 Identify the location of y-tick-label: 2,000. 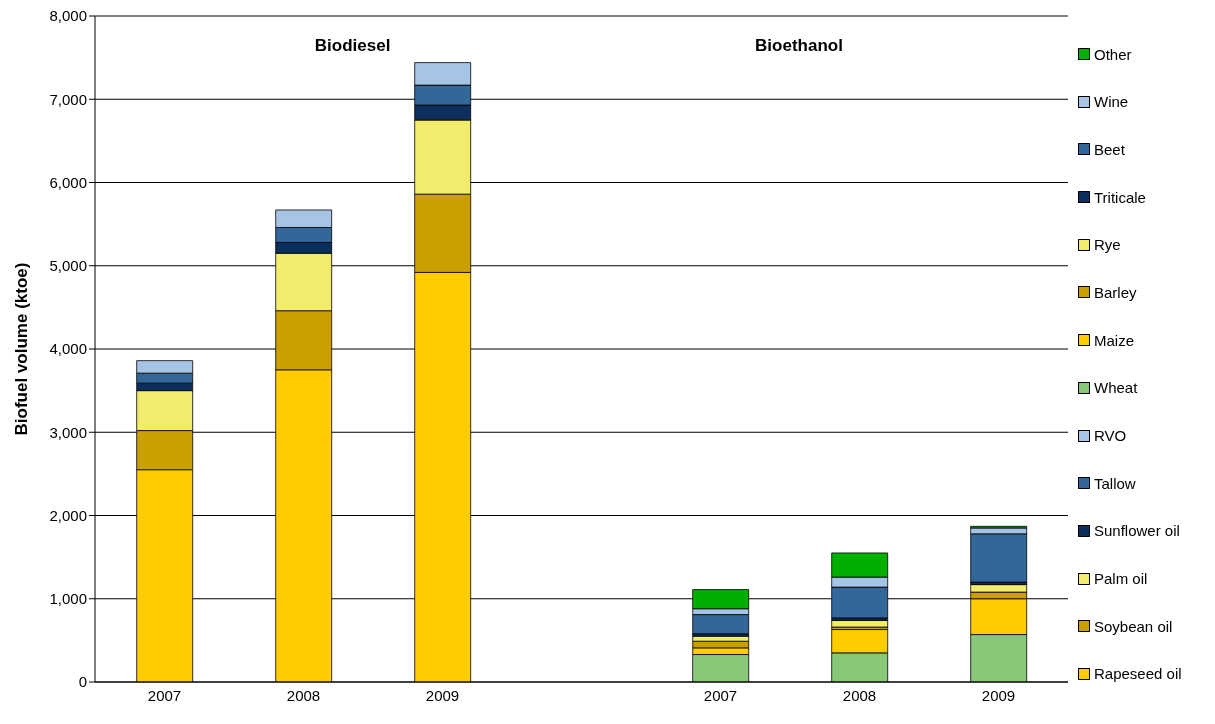
(68, 515).